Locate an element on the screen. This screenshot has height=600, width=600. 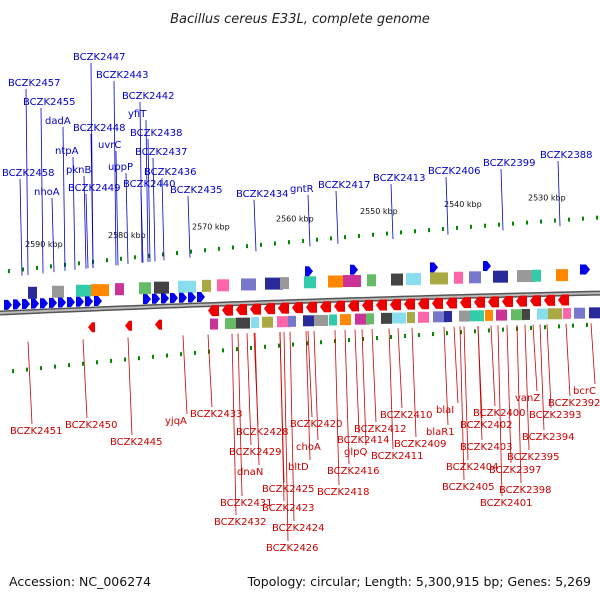
forward-gene-label: nhoA is located at coordinates (47, 192).